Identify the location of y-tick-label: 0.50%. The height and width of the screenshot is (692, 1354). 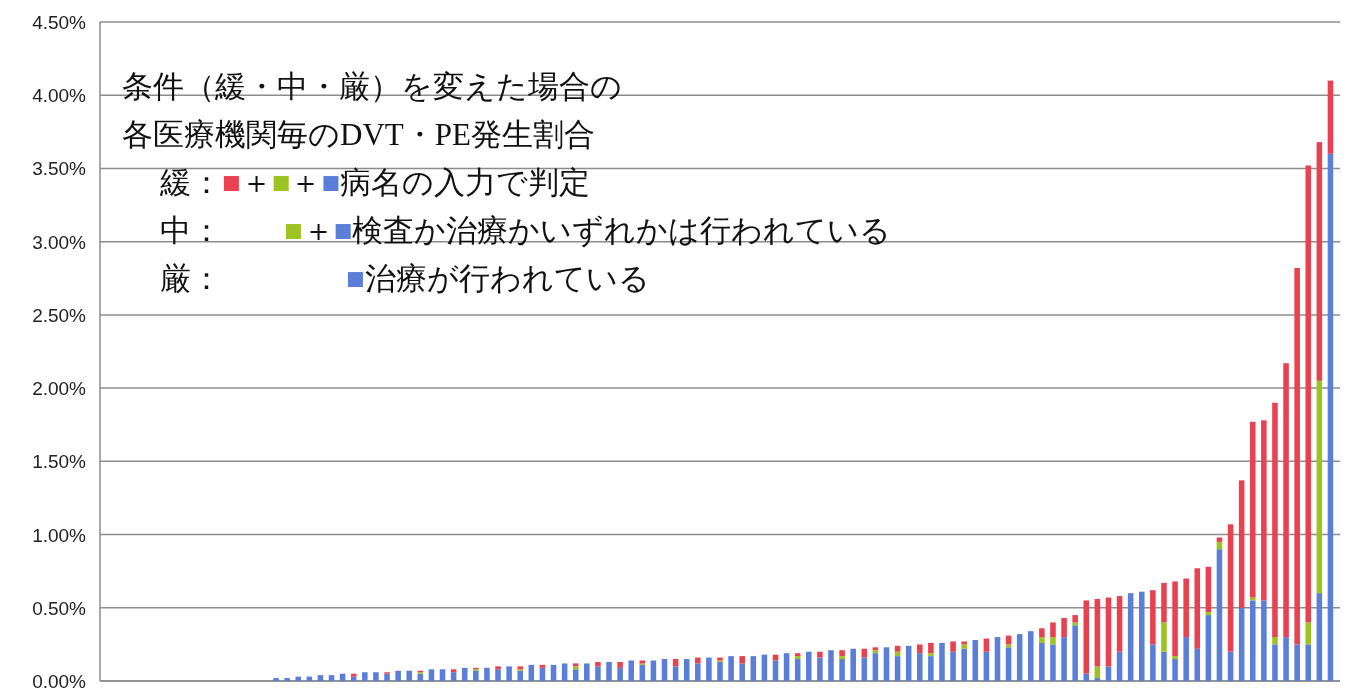
(59, 608).